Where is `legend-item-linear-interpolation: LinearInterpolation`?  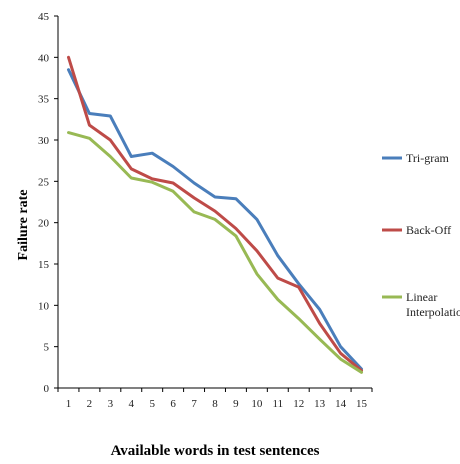
legend-item-linear-interpolation: LinearInterpolation is located at coordinates (421, 304).